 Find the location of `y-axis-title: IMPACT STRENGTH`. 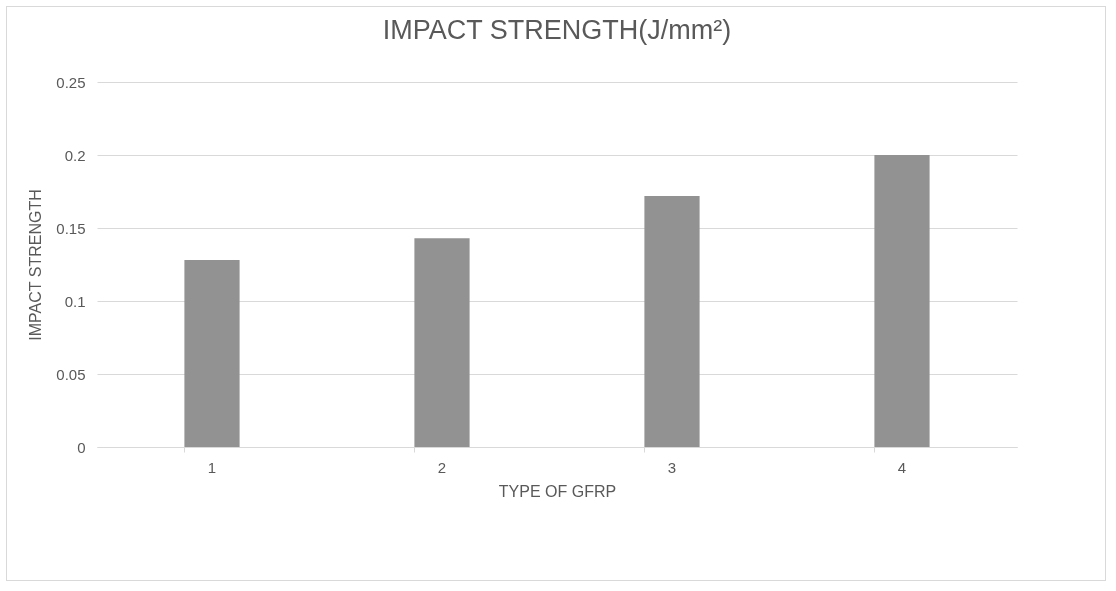

y-axis-title: IMPACT STRENGTH is located at coordinates (36, 265).